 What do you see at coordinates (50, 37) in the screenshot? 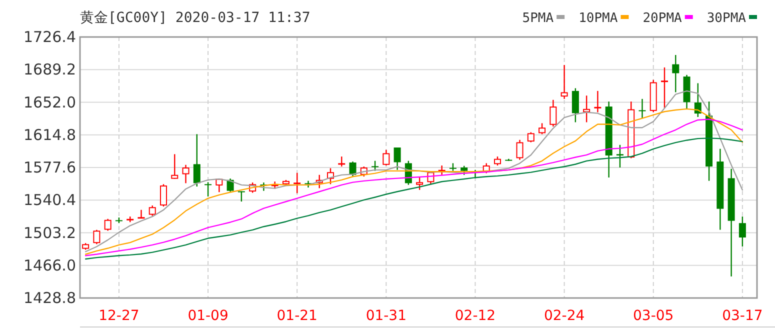
I see `y-tick-label: 1726.4` at bounding box center [50, 37].